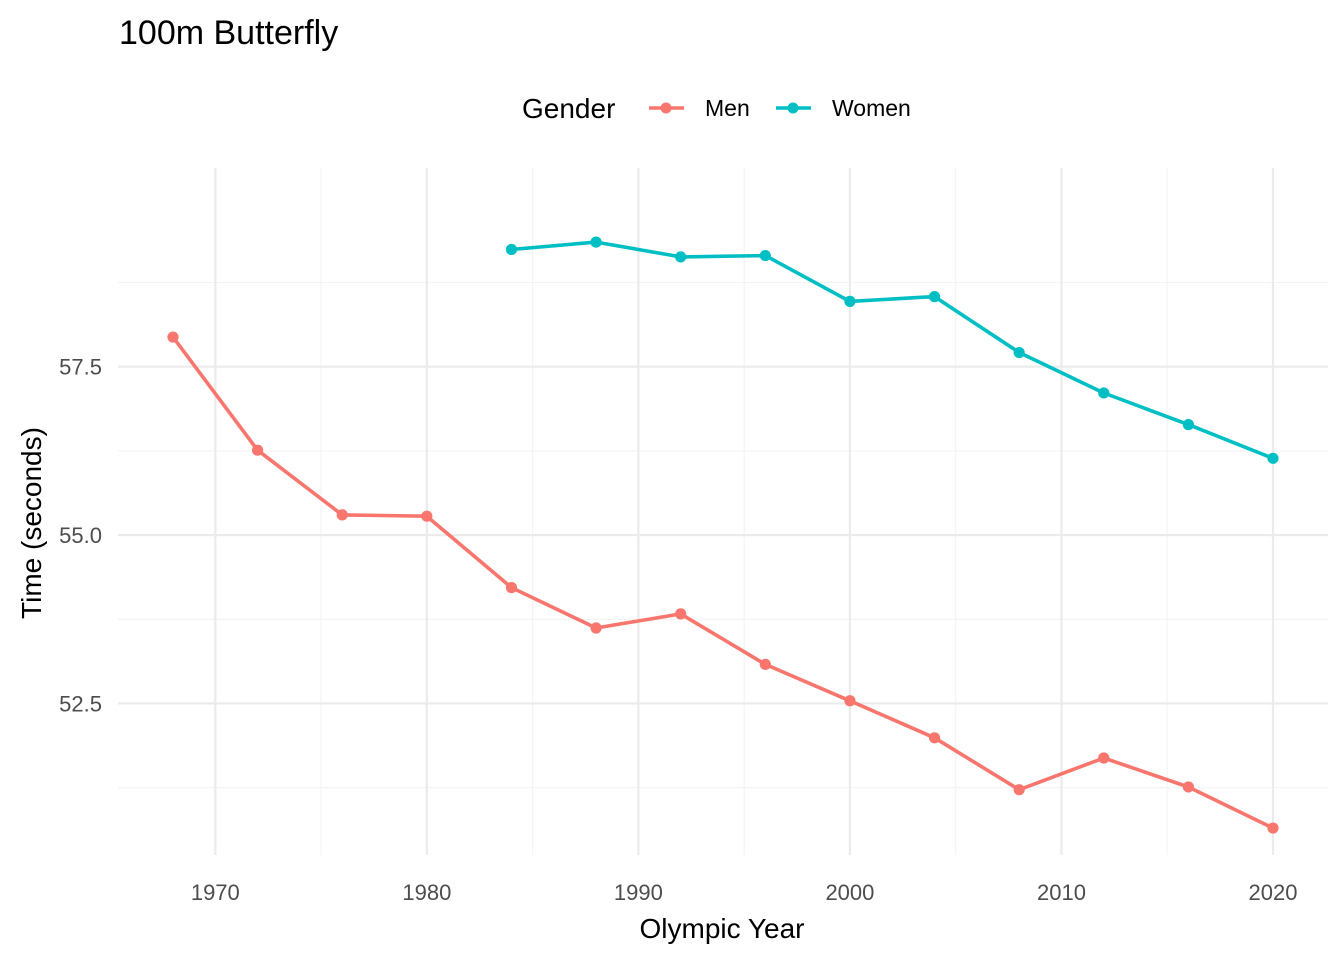 Image resolution: width=1344 pixels, height=960 pixels. Describe the element at coordinates (849, 892) in the screenshot. I see `x-tick-label: 2000` at that location.